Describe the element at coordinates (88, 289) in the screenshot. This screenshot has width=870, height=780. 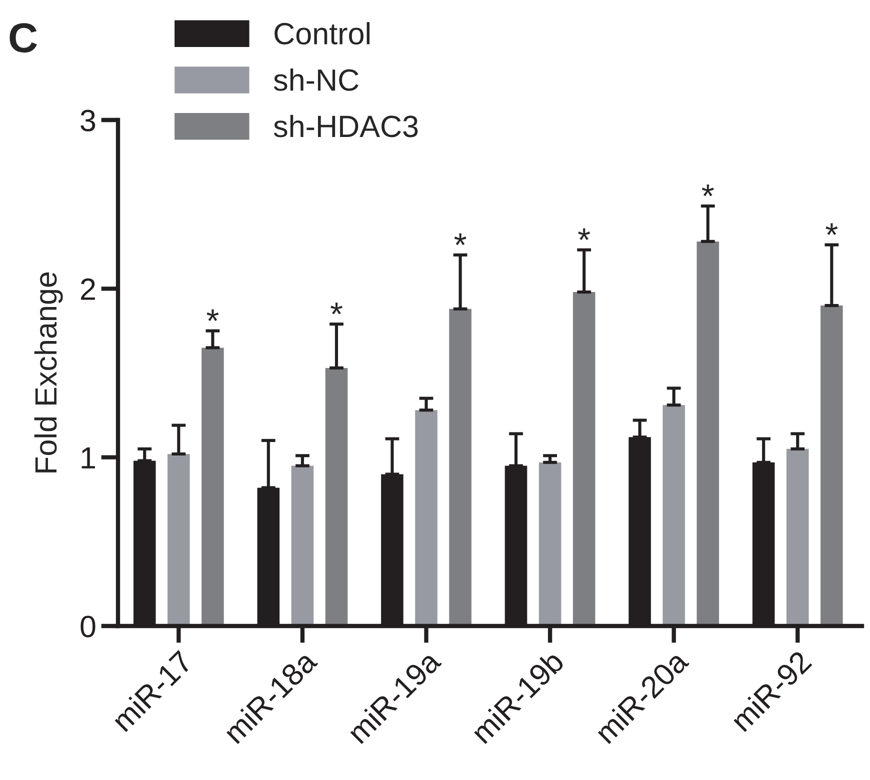
I see `y-tick-label: 2` at that location.